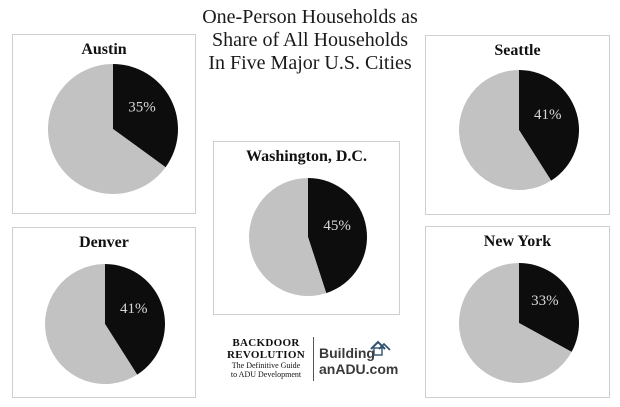 The height and width of the screenshot is (407, 620). Describe the element at coordinates (337, 226) in the screenshot. I see `pie-label-washington-d-c: 45%` at that location.